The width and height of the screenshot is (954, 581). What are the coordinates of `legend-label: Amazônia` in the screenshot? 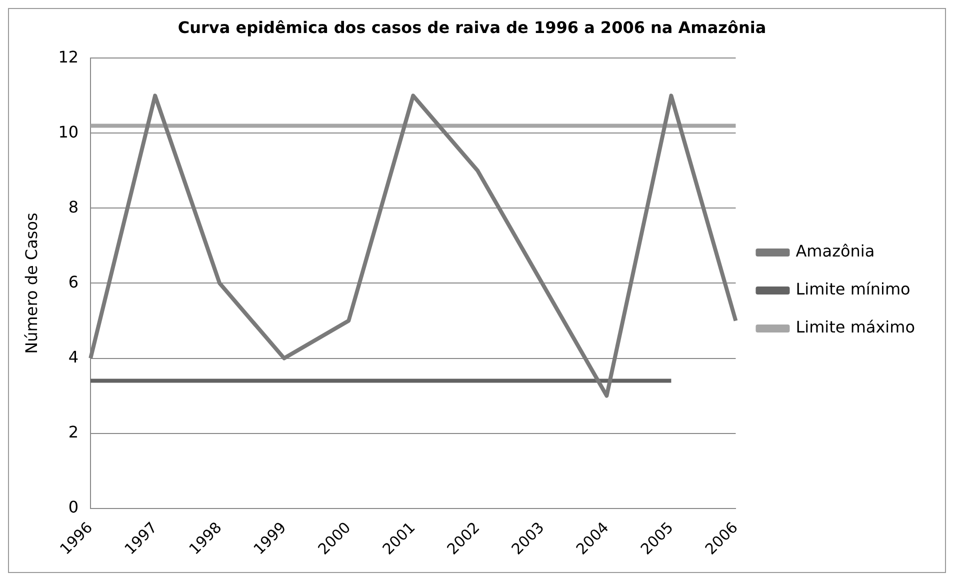 It's located at (835, 251).